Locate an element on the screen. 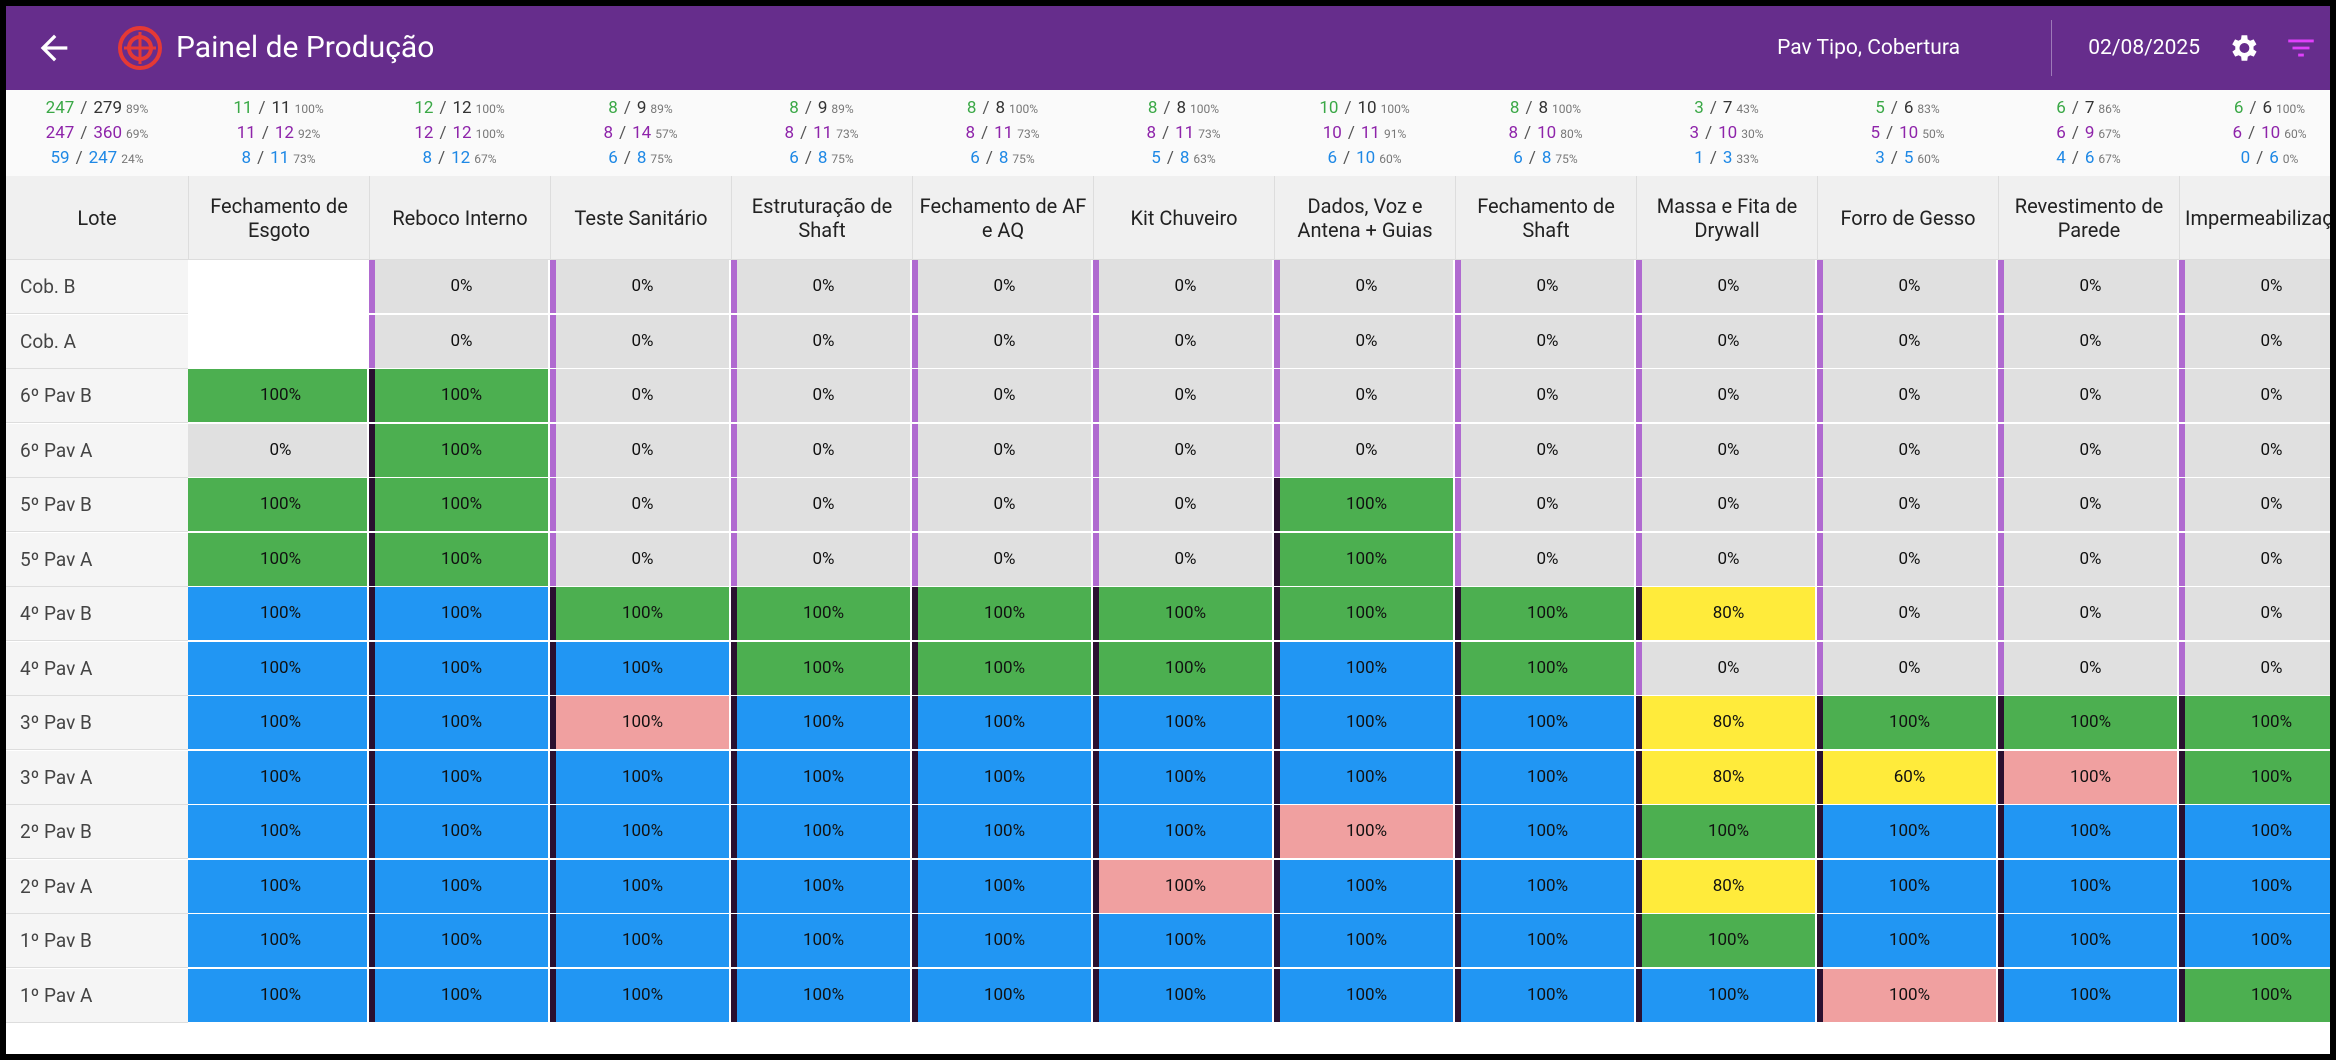  back-button is located at coordinates (54, 48).